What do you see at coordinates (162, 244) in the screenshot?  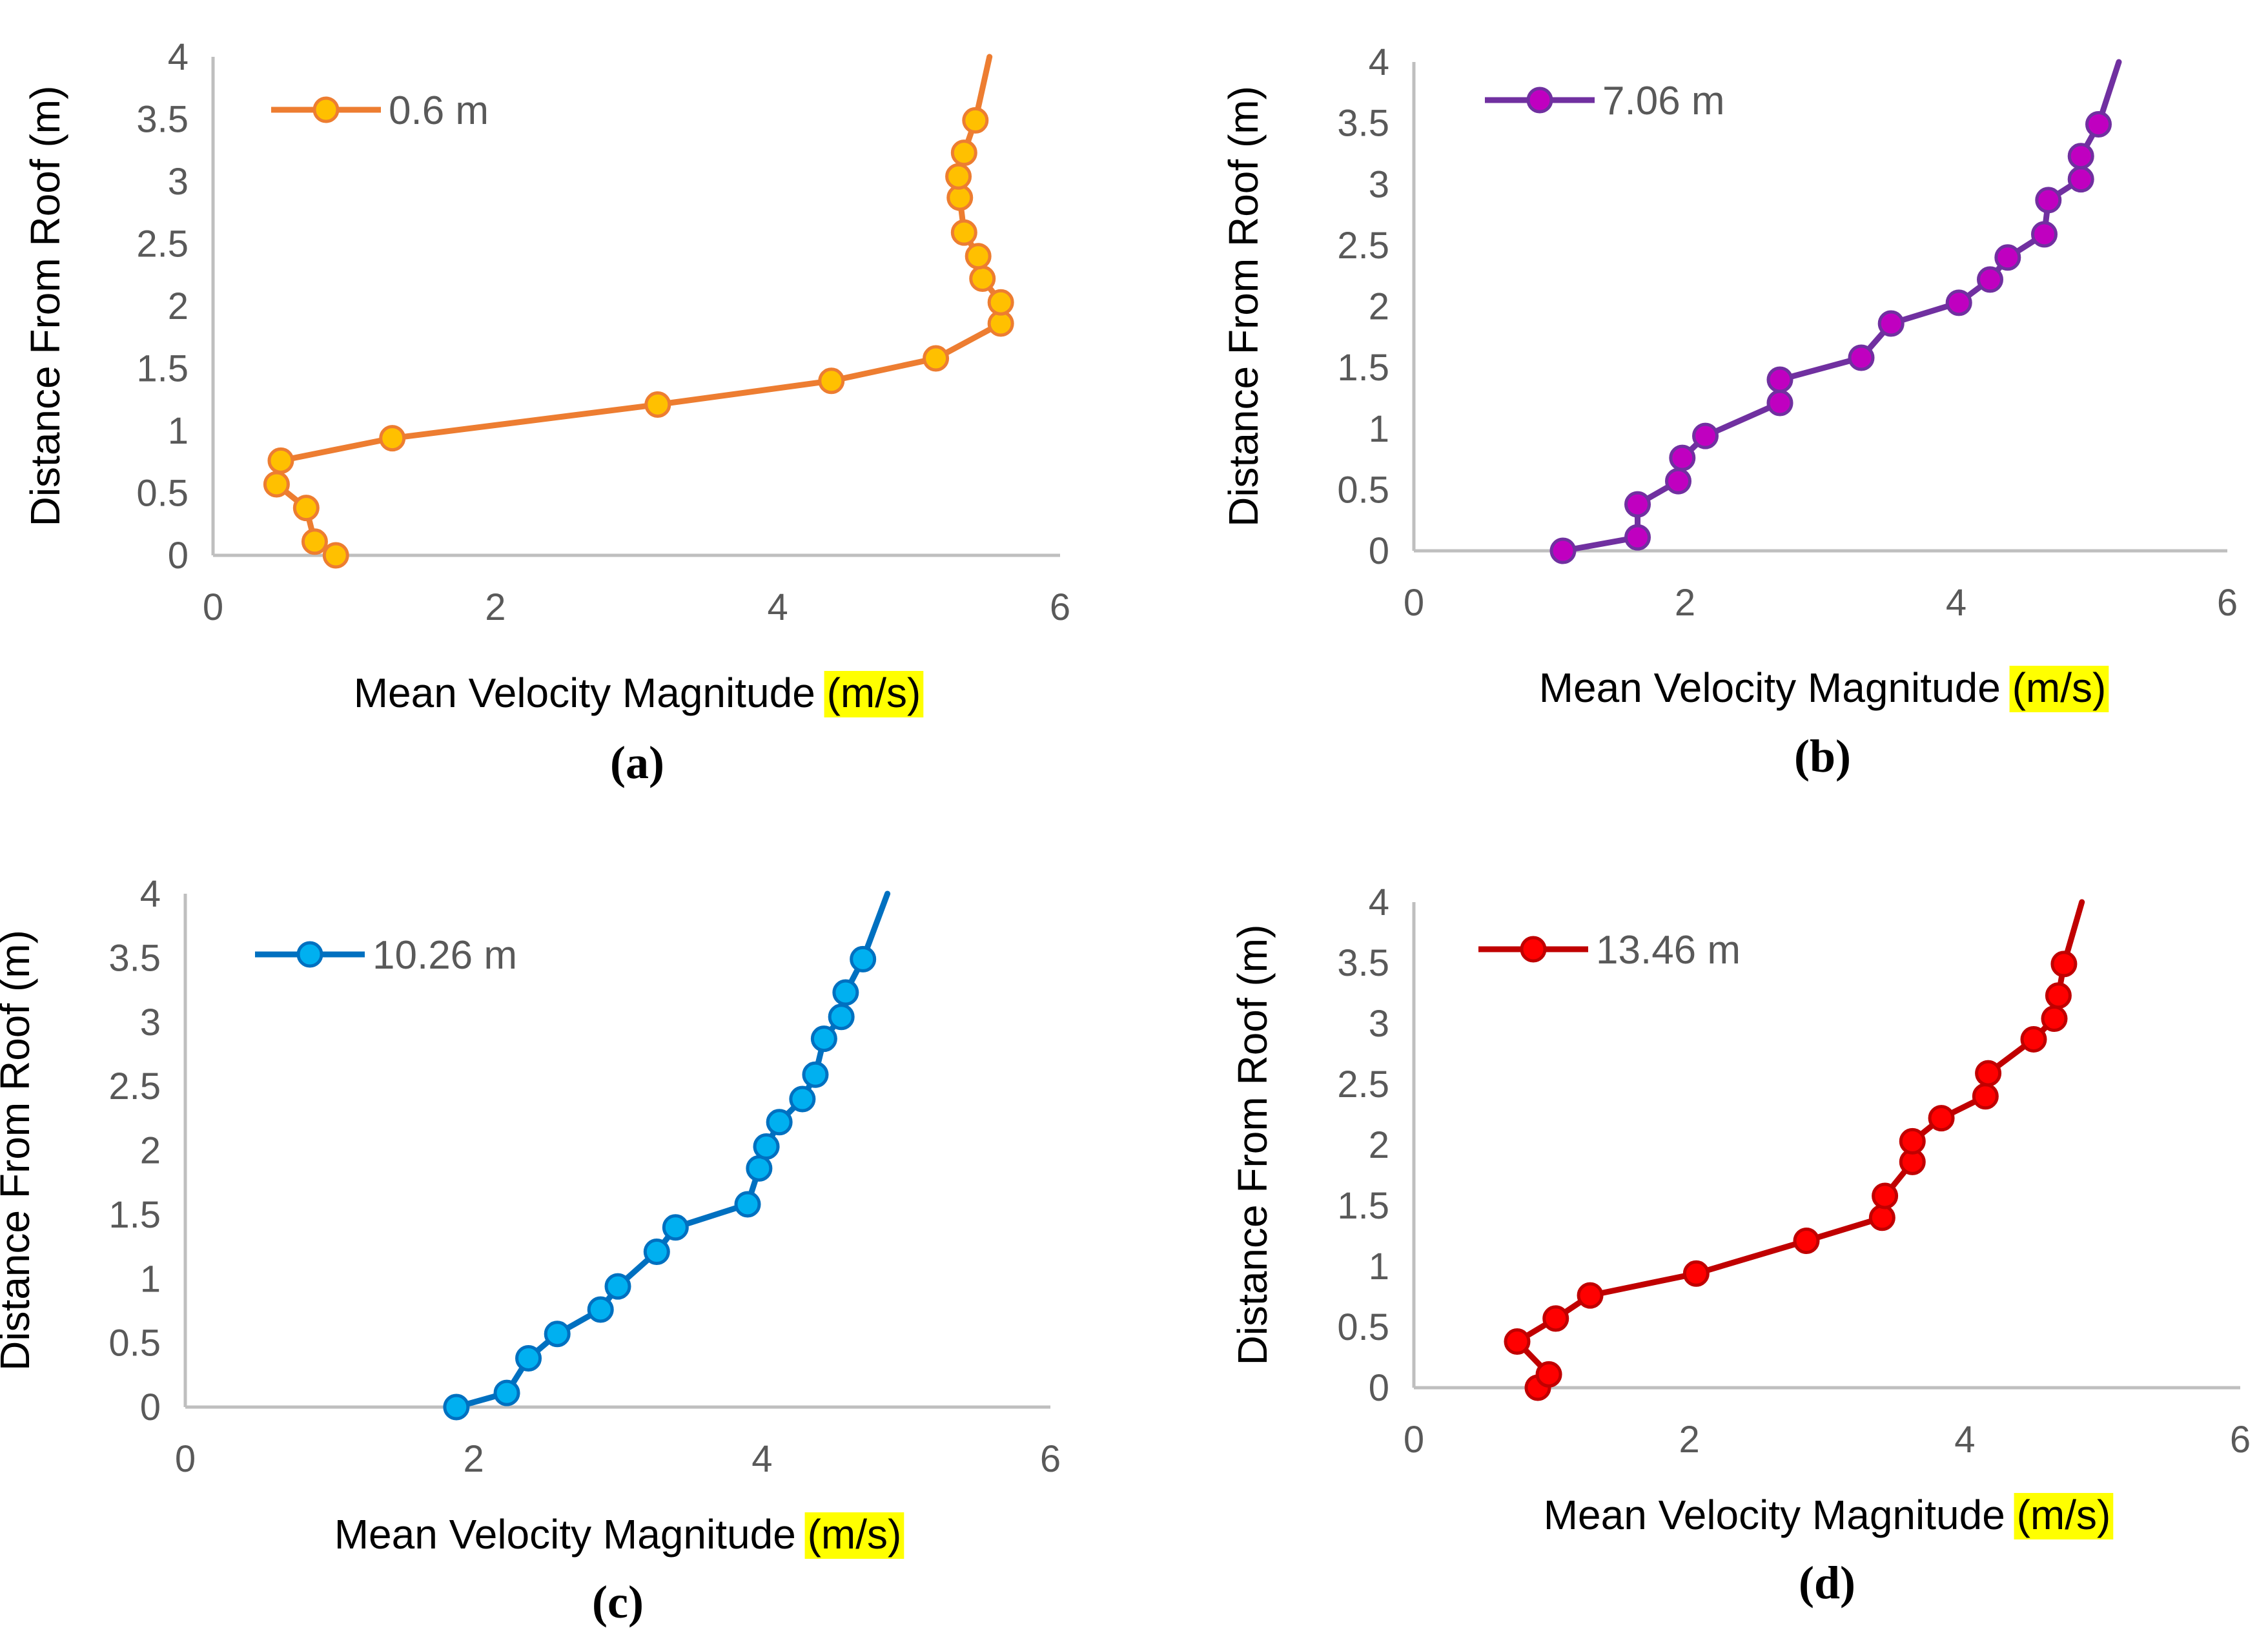 I see `y-tick-label: 2.5` at bounding box center [162, 244].